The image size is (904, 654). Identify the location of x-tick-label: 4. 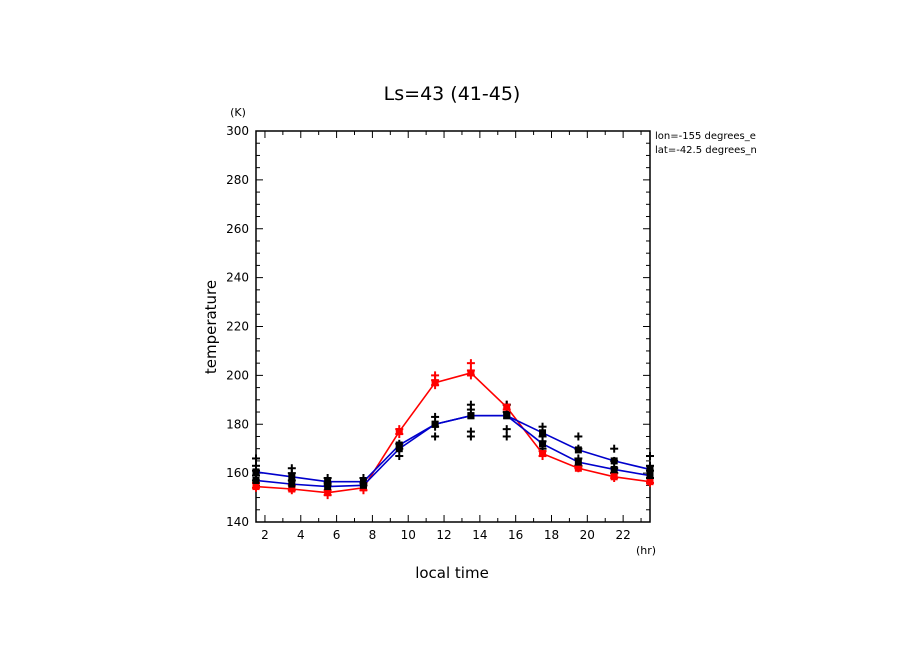
(301, 535).